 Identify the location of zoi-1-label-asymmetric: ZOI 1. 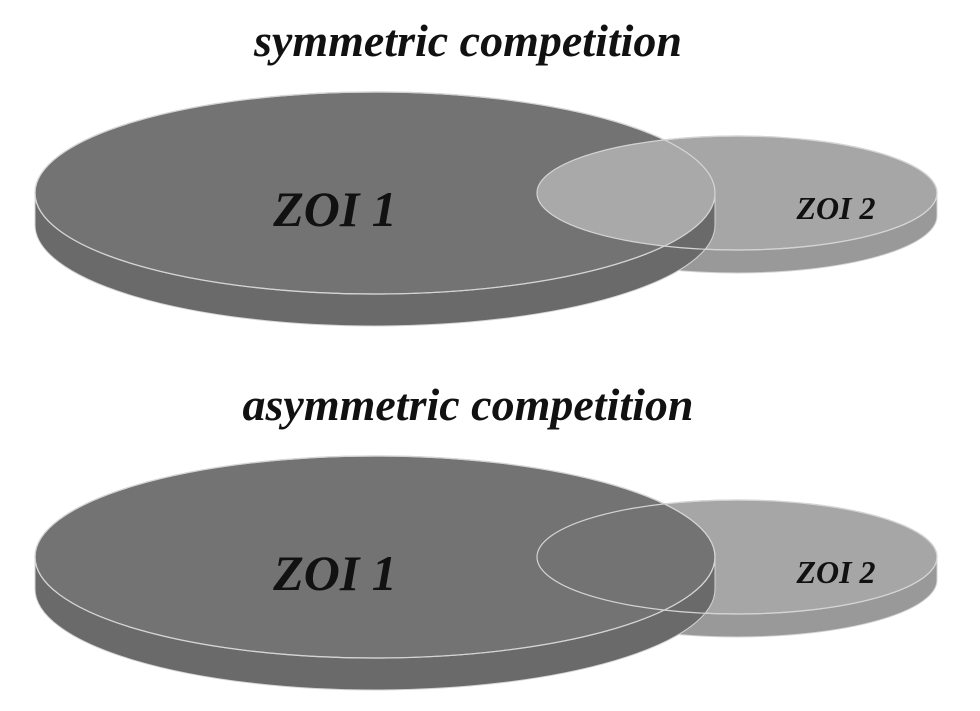
(334, 573).